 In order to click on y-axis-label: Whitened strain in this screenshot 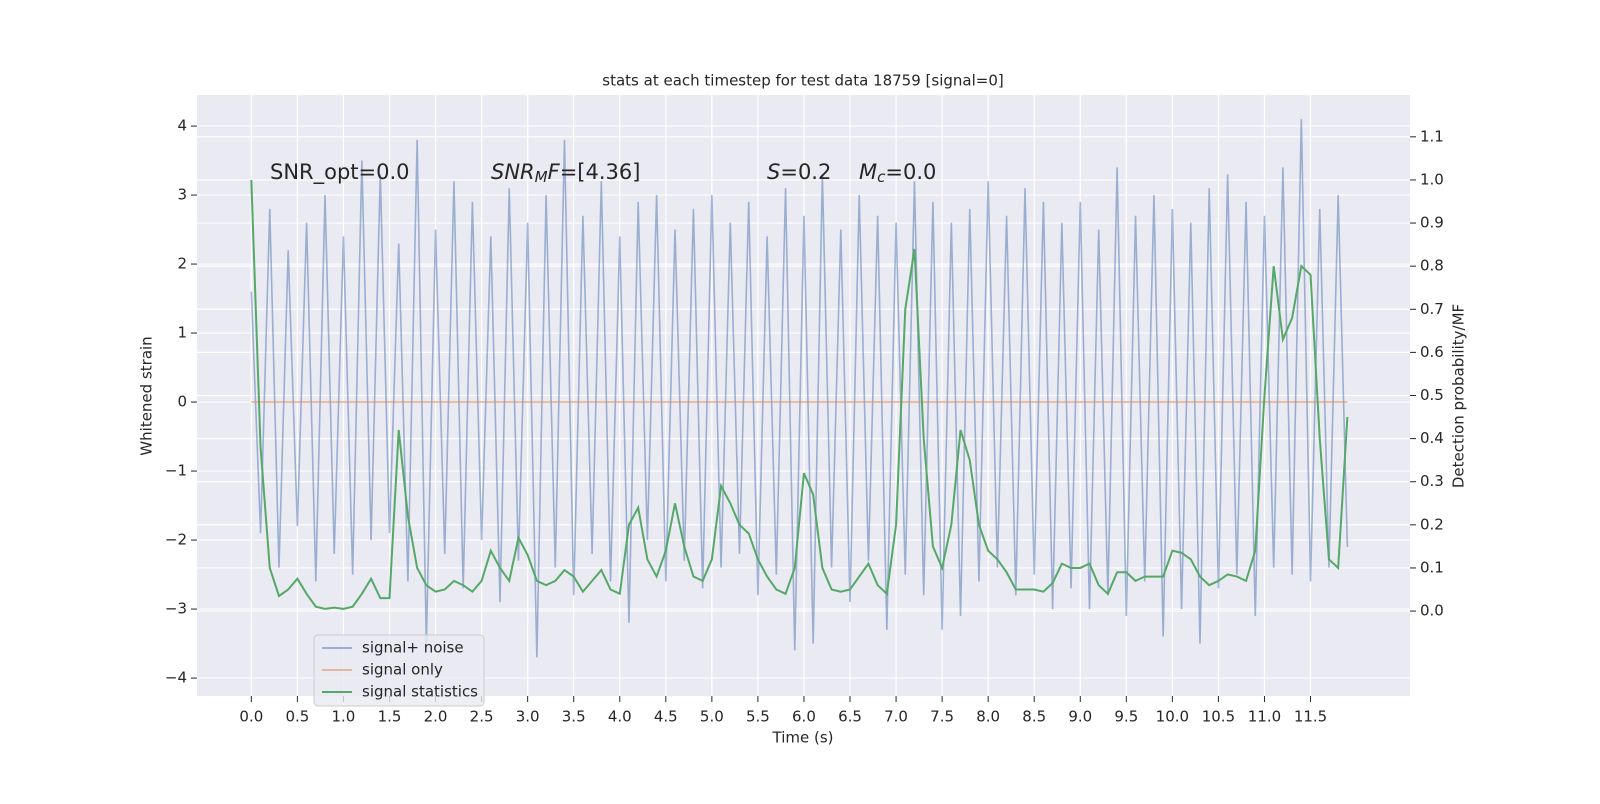, I will do `click(147, 395)`.